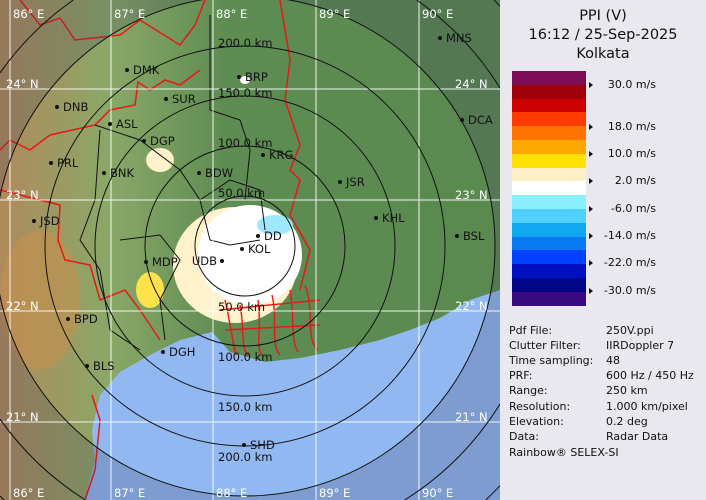 Image resolution: width=706 pixels, height=500 pixels. What do you see at coordinates (40, 300) in the screenshot?
I see `plateau` at bounding box center [40, 300].